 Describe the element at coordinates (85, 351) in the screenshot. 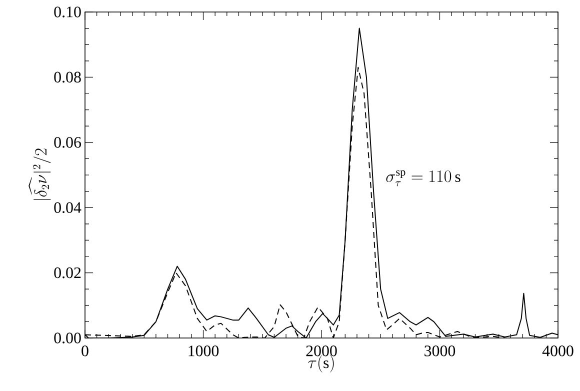

I see `x-tick-label: 0` at that location.